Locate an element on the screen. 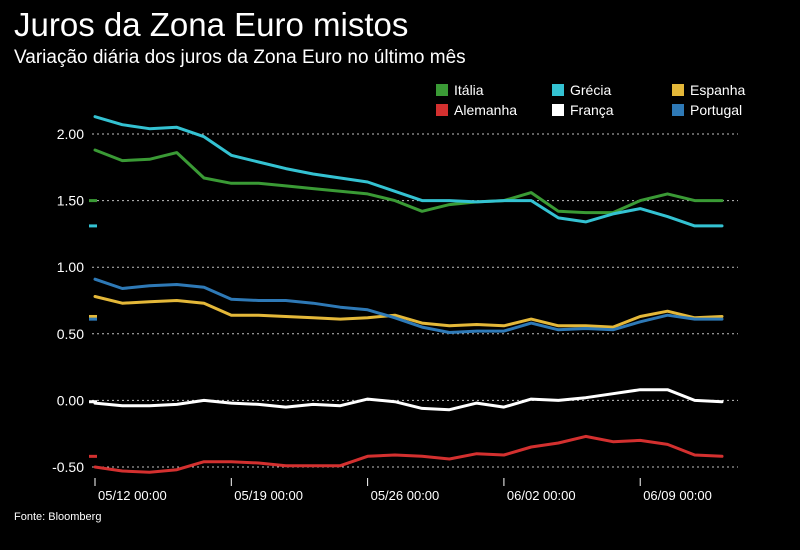 This screenshot has width=800, height=550. legend-item: Portugal is located at coordinates (707, 110).